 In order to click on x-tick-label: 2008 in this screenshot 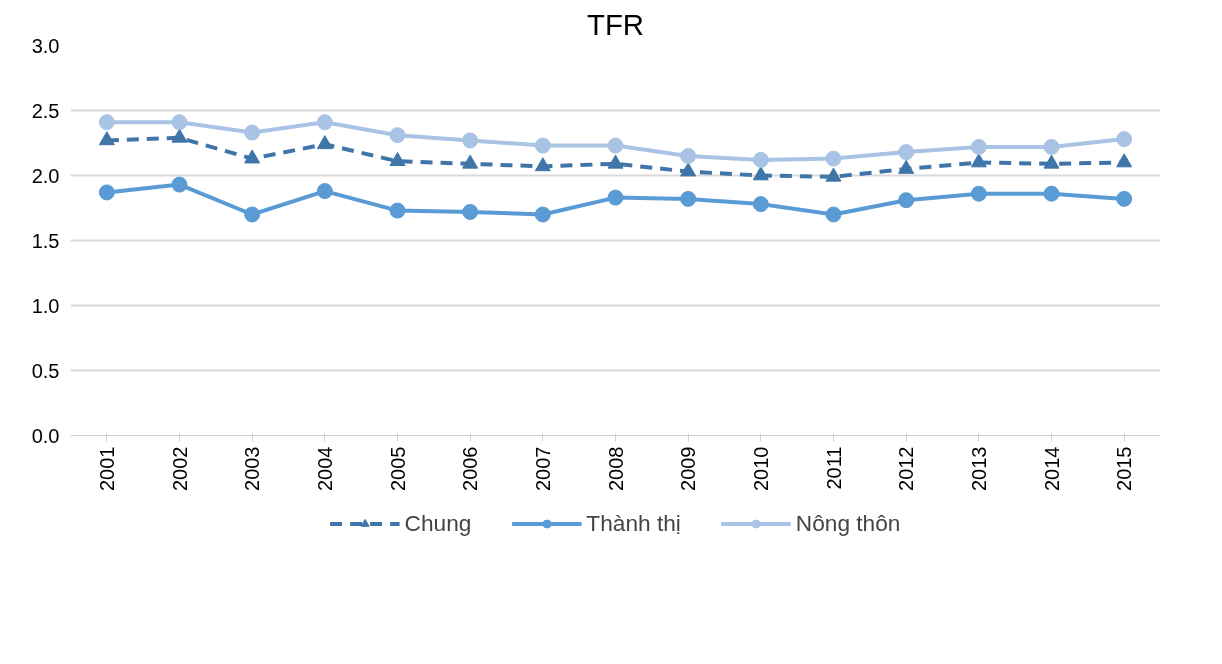, I will do `click(615, 468)`.